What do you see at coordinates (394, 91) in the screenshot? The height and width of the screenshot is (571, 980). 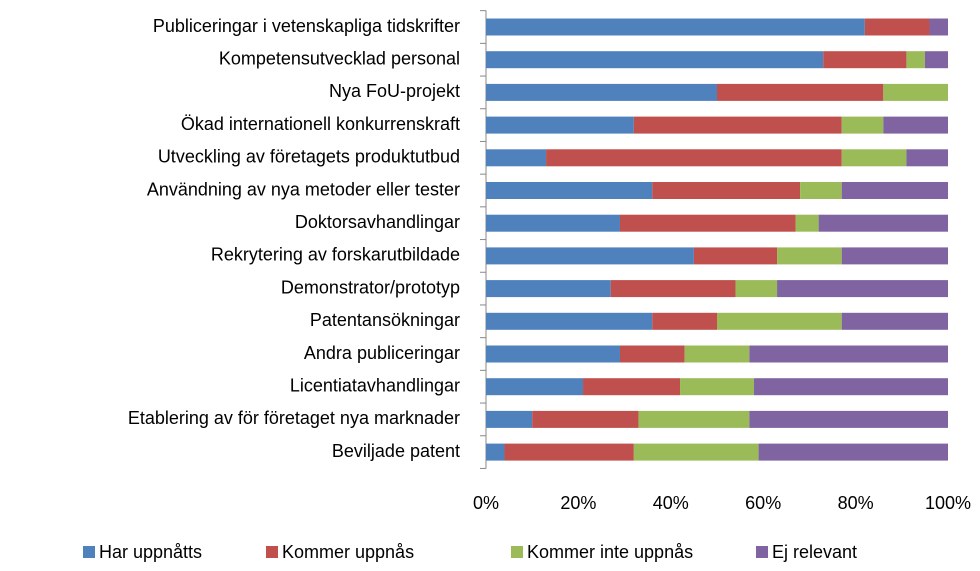 I see `category-label: Nya FoU-projekt` at bounding box center [394, 91].